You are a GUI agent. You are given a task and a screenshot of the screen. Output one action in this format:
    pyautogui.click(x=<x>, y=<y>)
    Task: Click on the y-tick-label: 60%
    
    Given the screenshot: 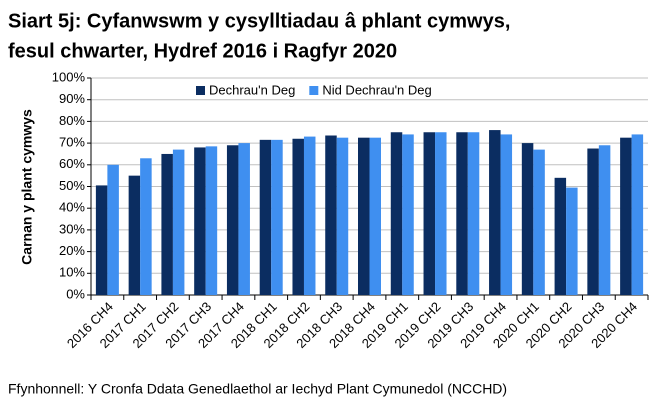 What is the action you would take?
    pyautogui.click(x=72, y=163)
    